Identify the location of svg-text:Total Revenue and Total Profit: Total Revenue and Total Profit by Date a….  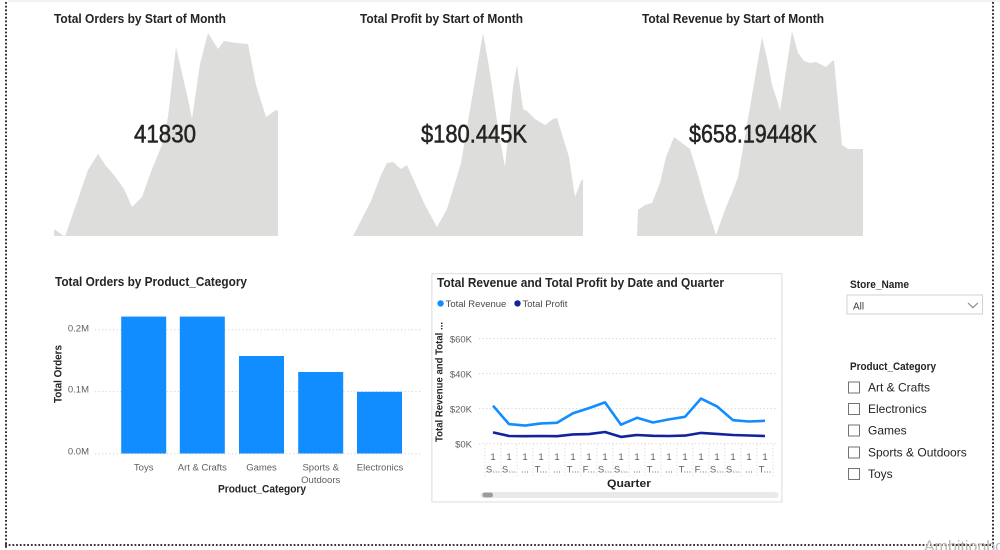
(580, 282).